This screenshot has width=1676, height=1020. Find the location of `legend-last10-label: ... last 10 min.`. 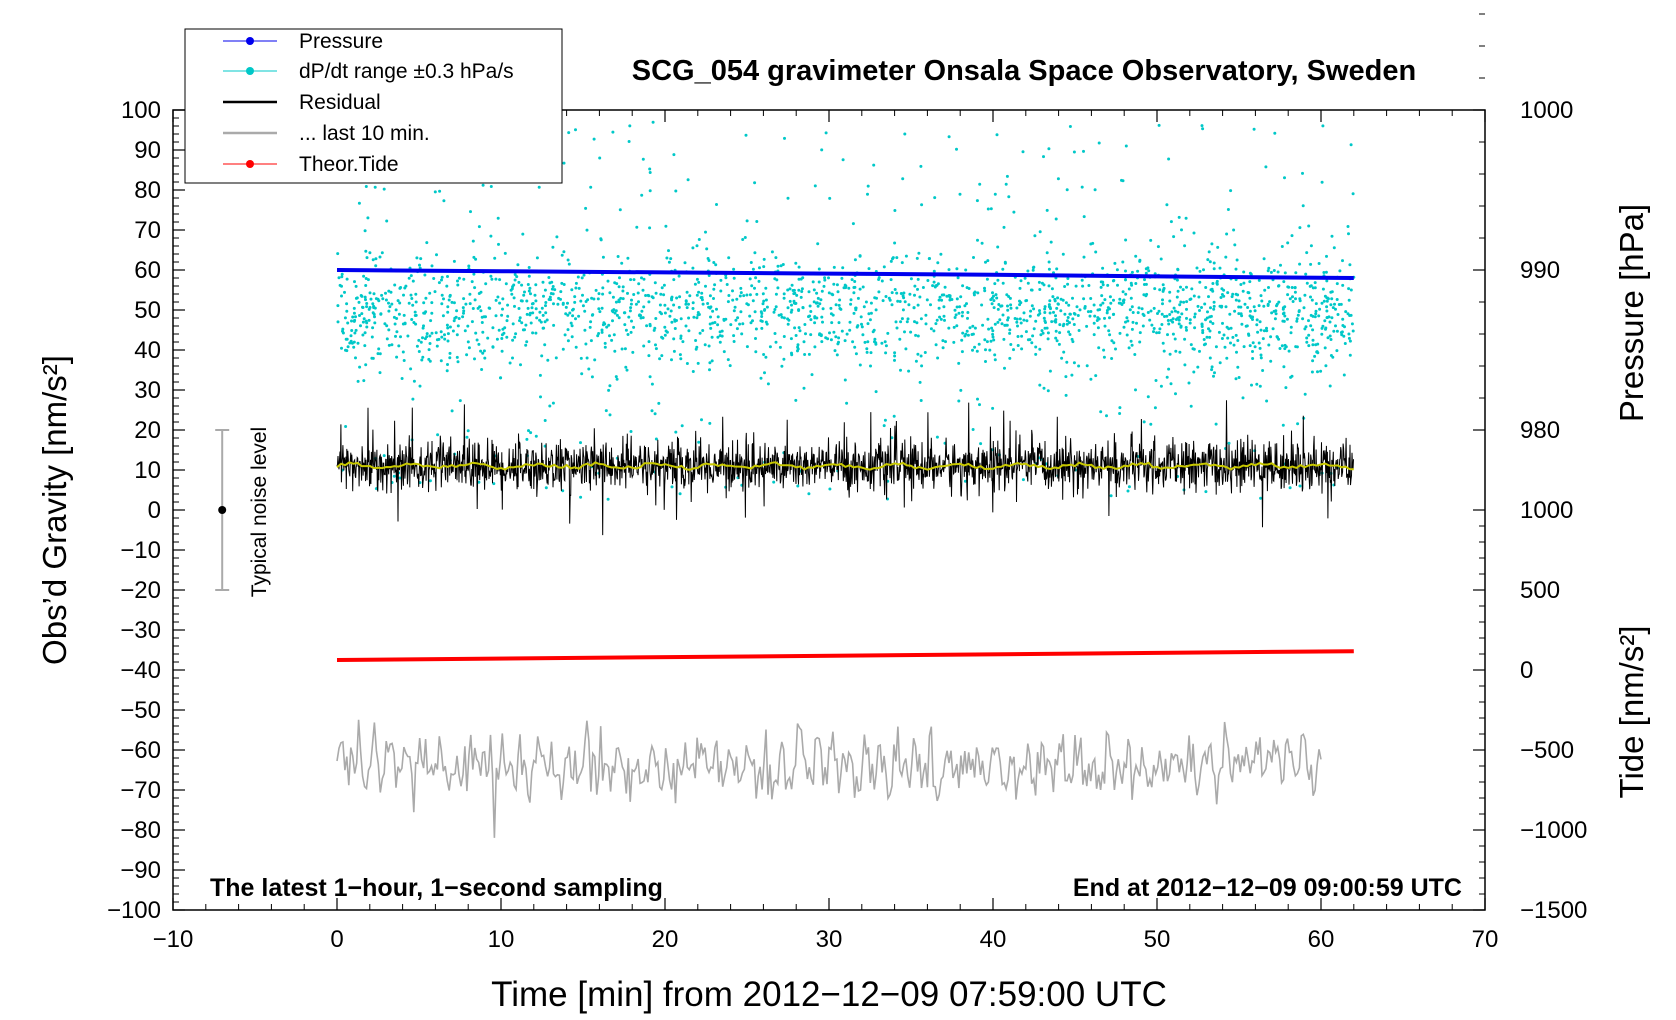

legend-last10-label: ... last 10 min. is located at coordinates (364, 133).